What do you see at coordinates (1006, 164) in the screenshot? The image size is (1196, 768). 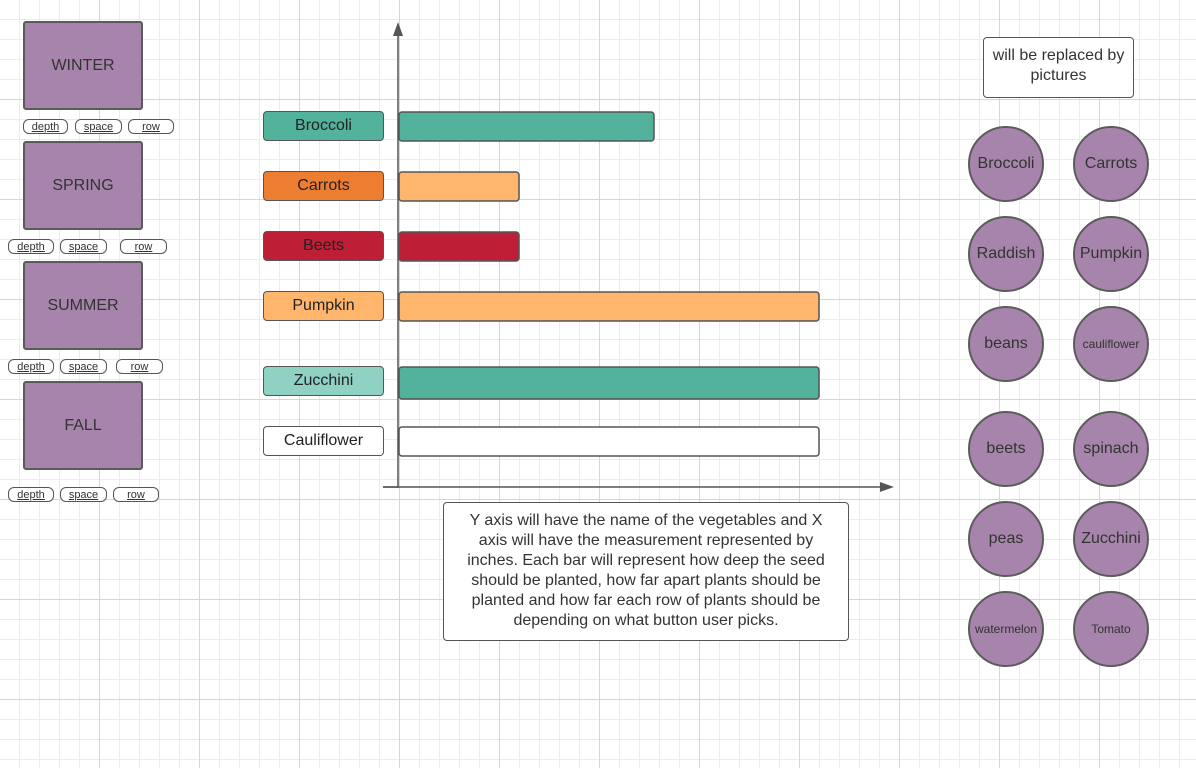 I see `picture-broccoli: Broccoli` at bounding box center [1006, 164].